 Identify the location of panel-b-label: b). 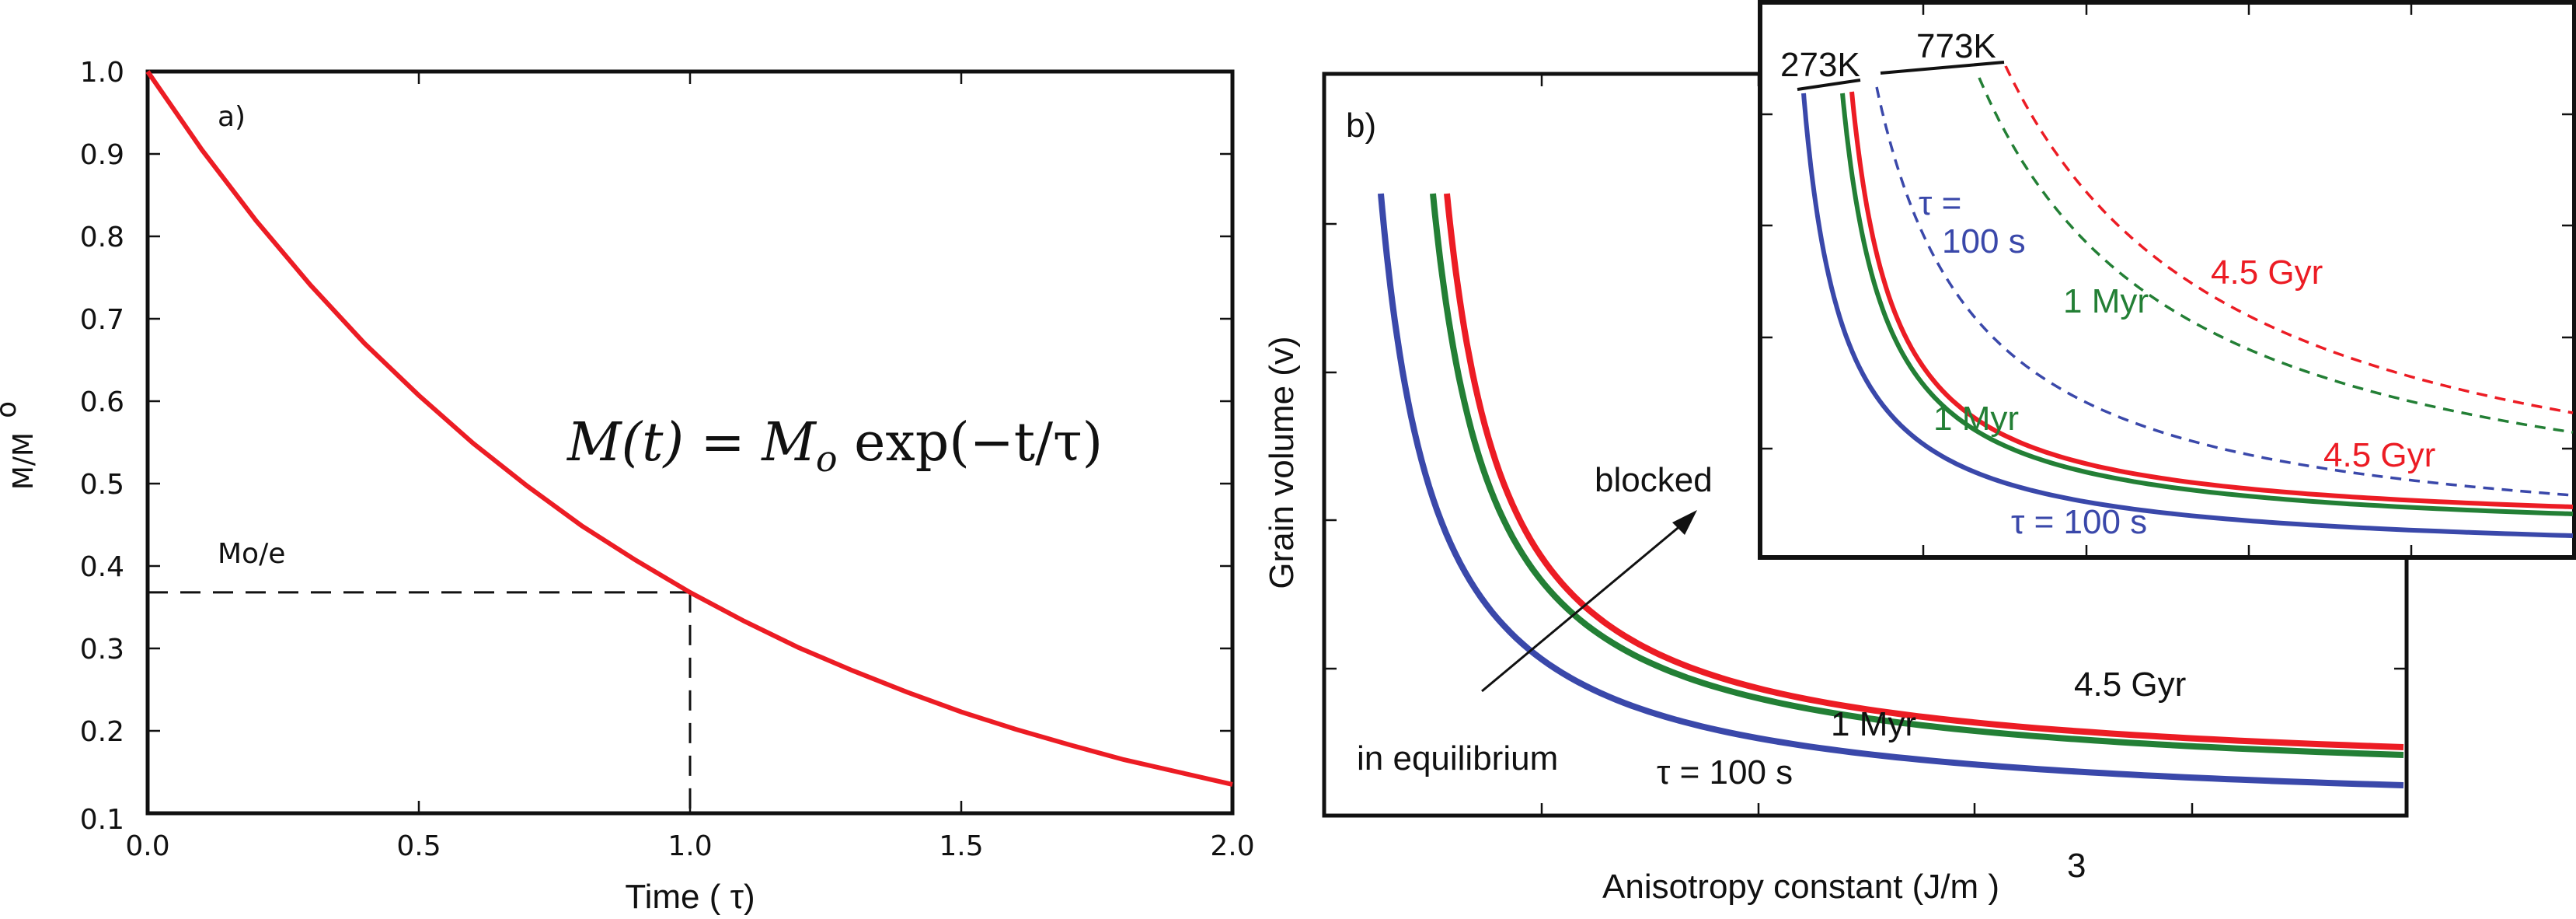
(1361, 126).